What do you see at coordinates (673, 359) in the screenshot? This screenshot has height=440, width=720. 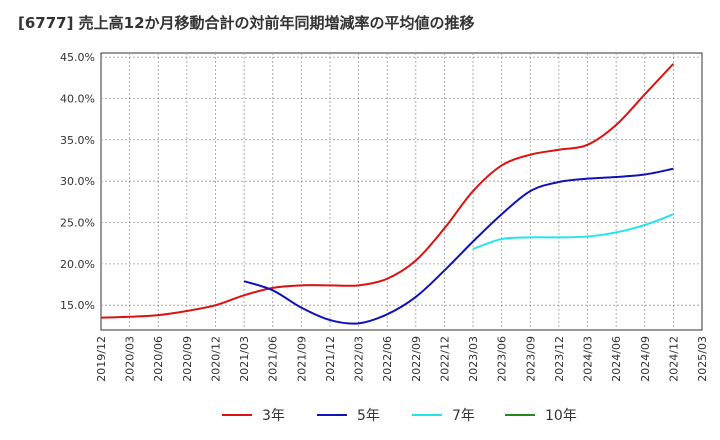 I see `x-tick-label: 2024/12` at bounding box center [673, 359].